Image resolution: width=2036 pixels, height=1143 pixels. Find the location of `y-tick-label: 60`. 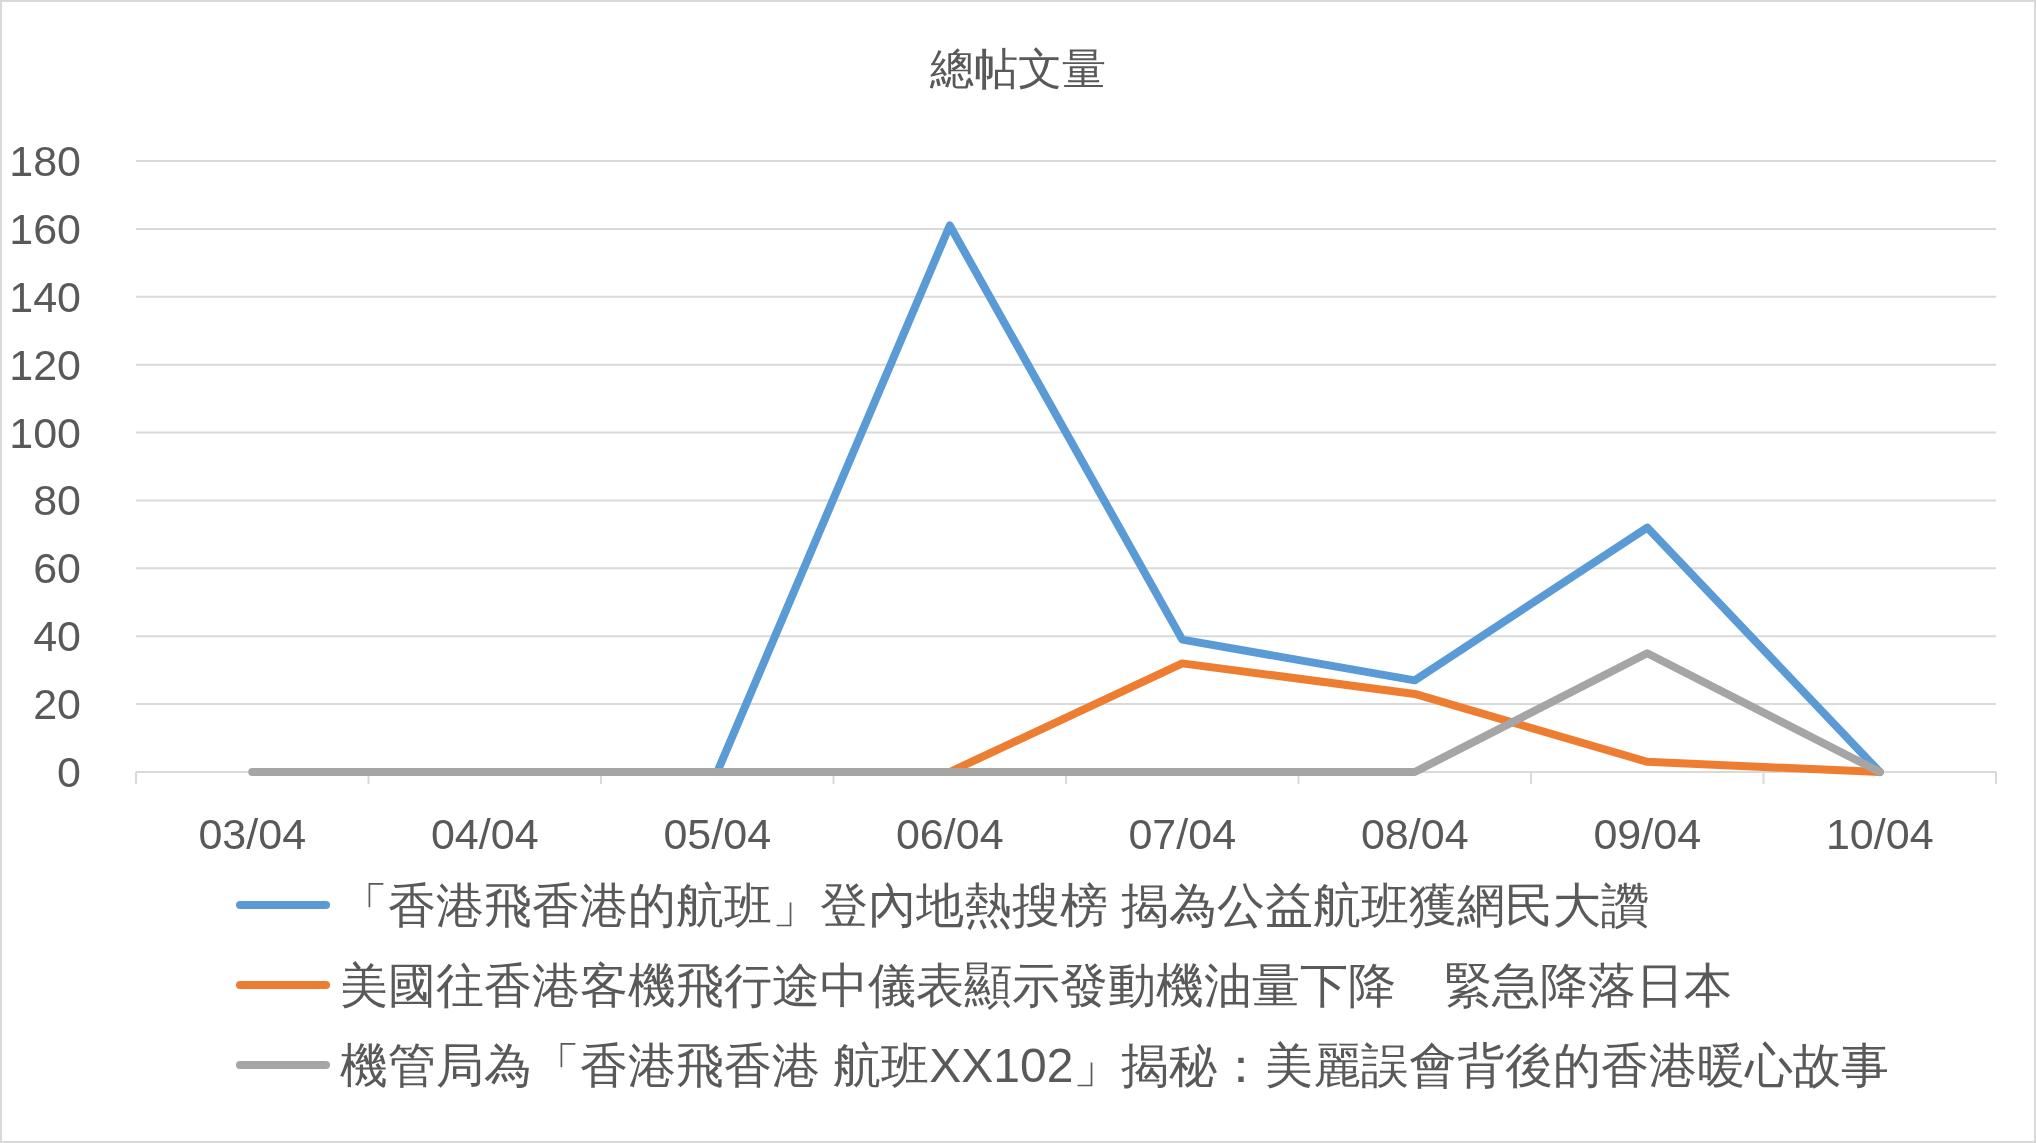

y-tick-label: 60 is located at coordinates (57, 568).